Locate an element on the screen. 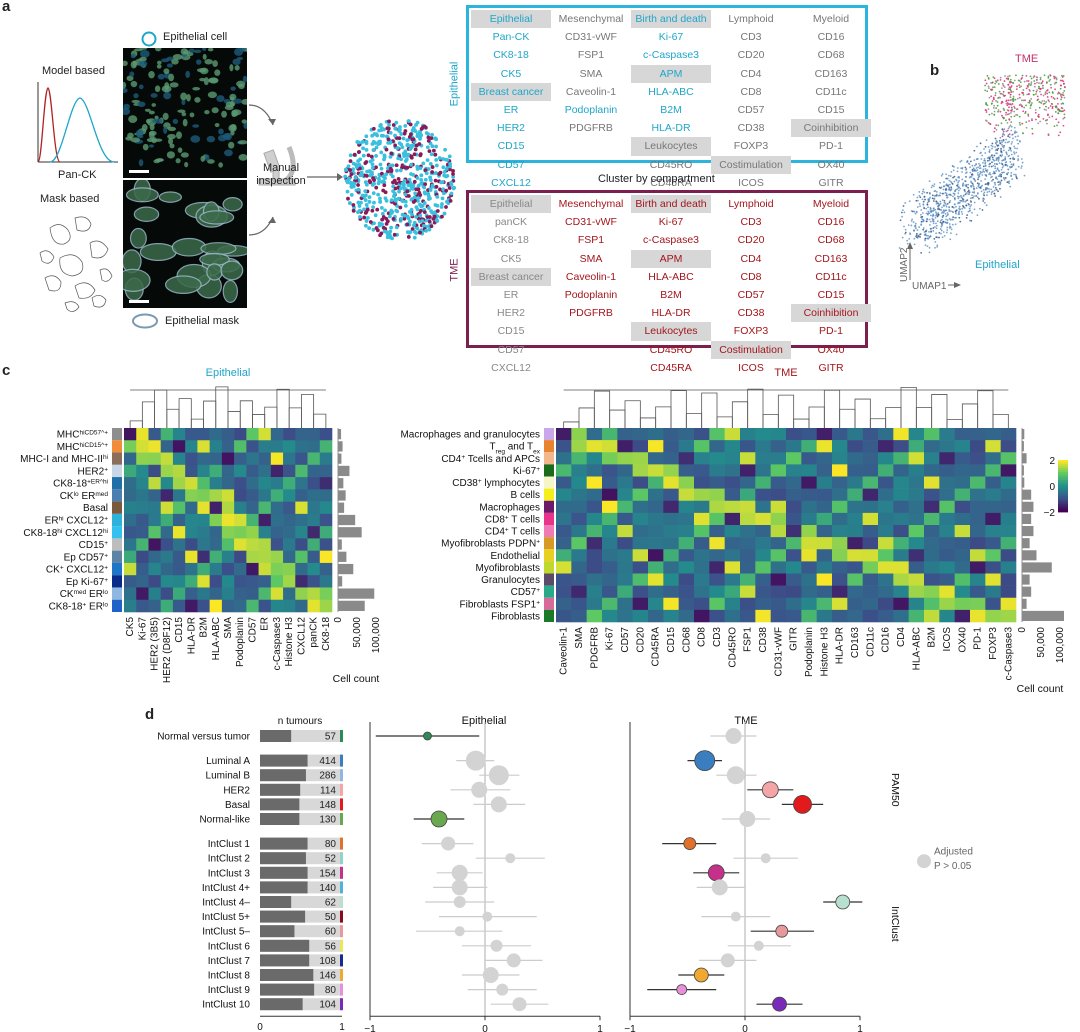 The image size is (1080, 1032). table-cell: CD163 is located at coordinates (831, 258).